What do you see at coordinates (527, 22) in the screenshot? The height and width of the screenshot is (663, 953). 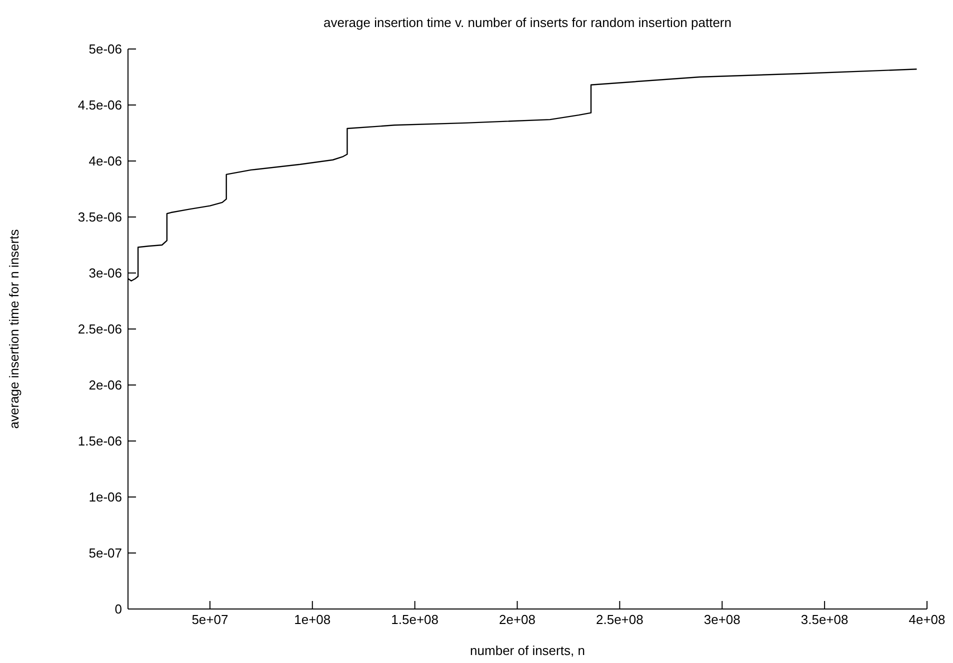 I see `chart-title: average insertion time v. number of inserts for random insertion pattern` at bounding box center [527, 22].